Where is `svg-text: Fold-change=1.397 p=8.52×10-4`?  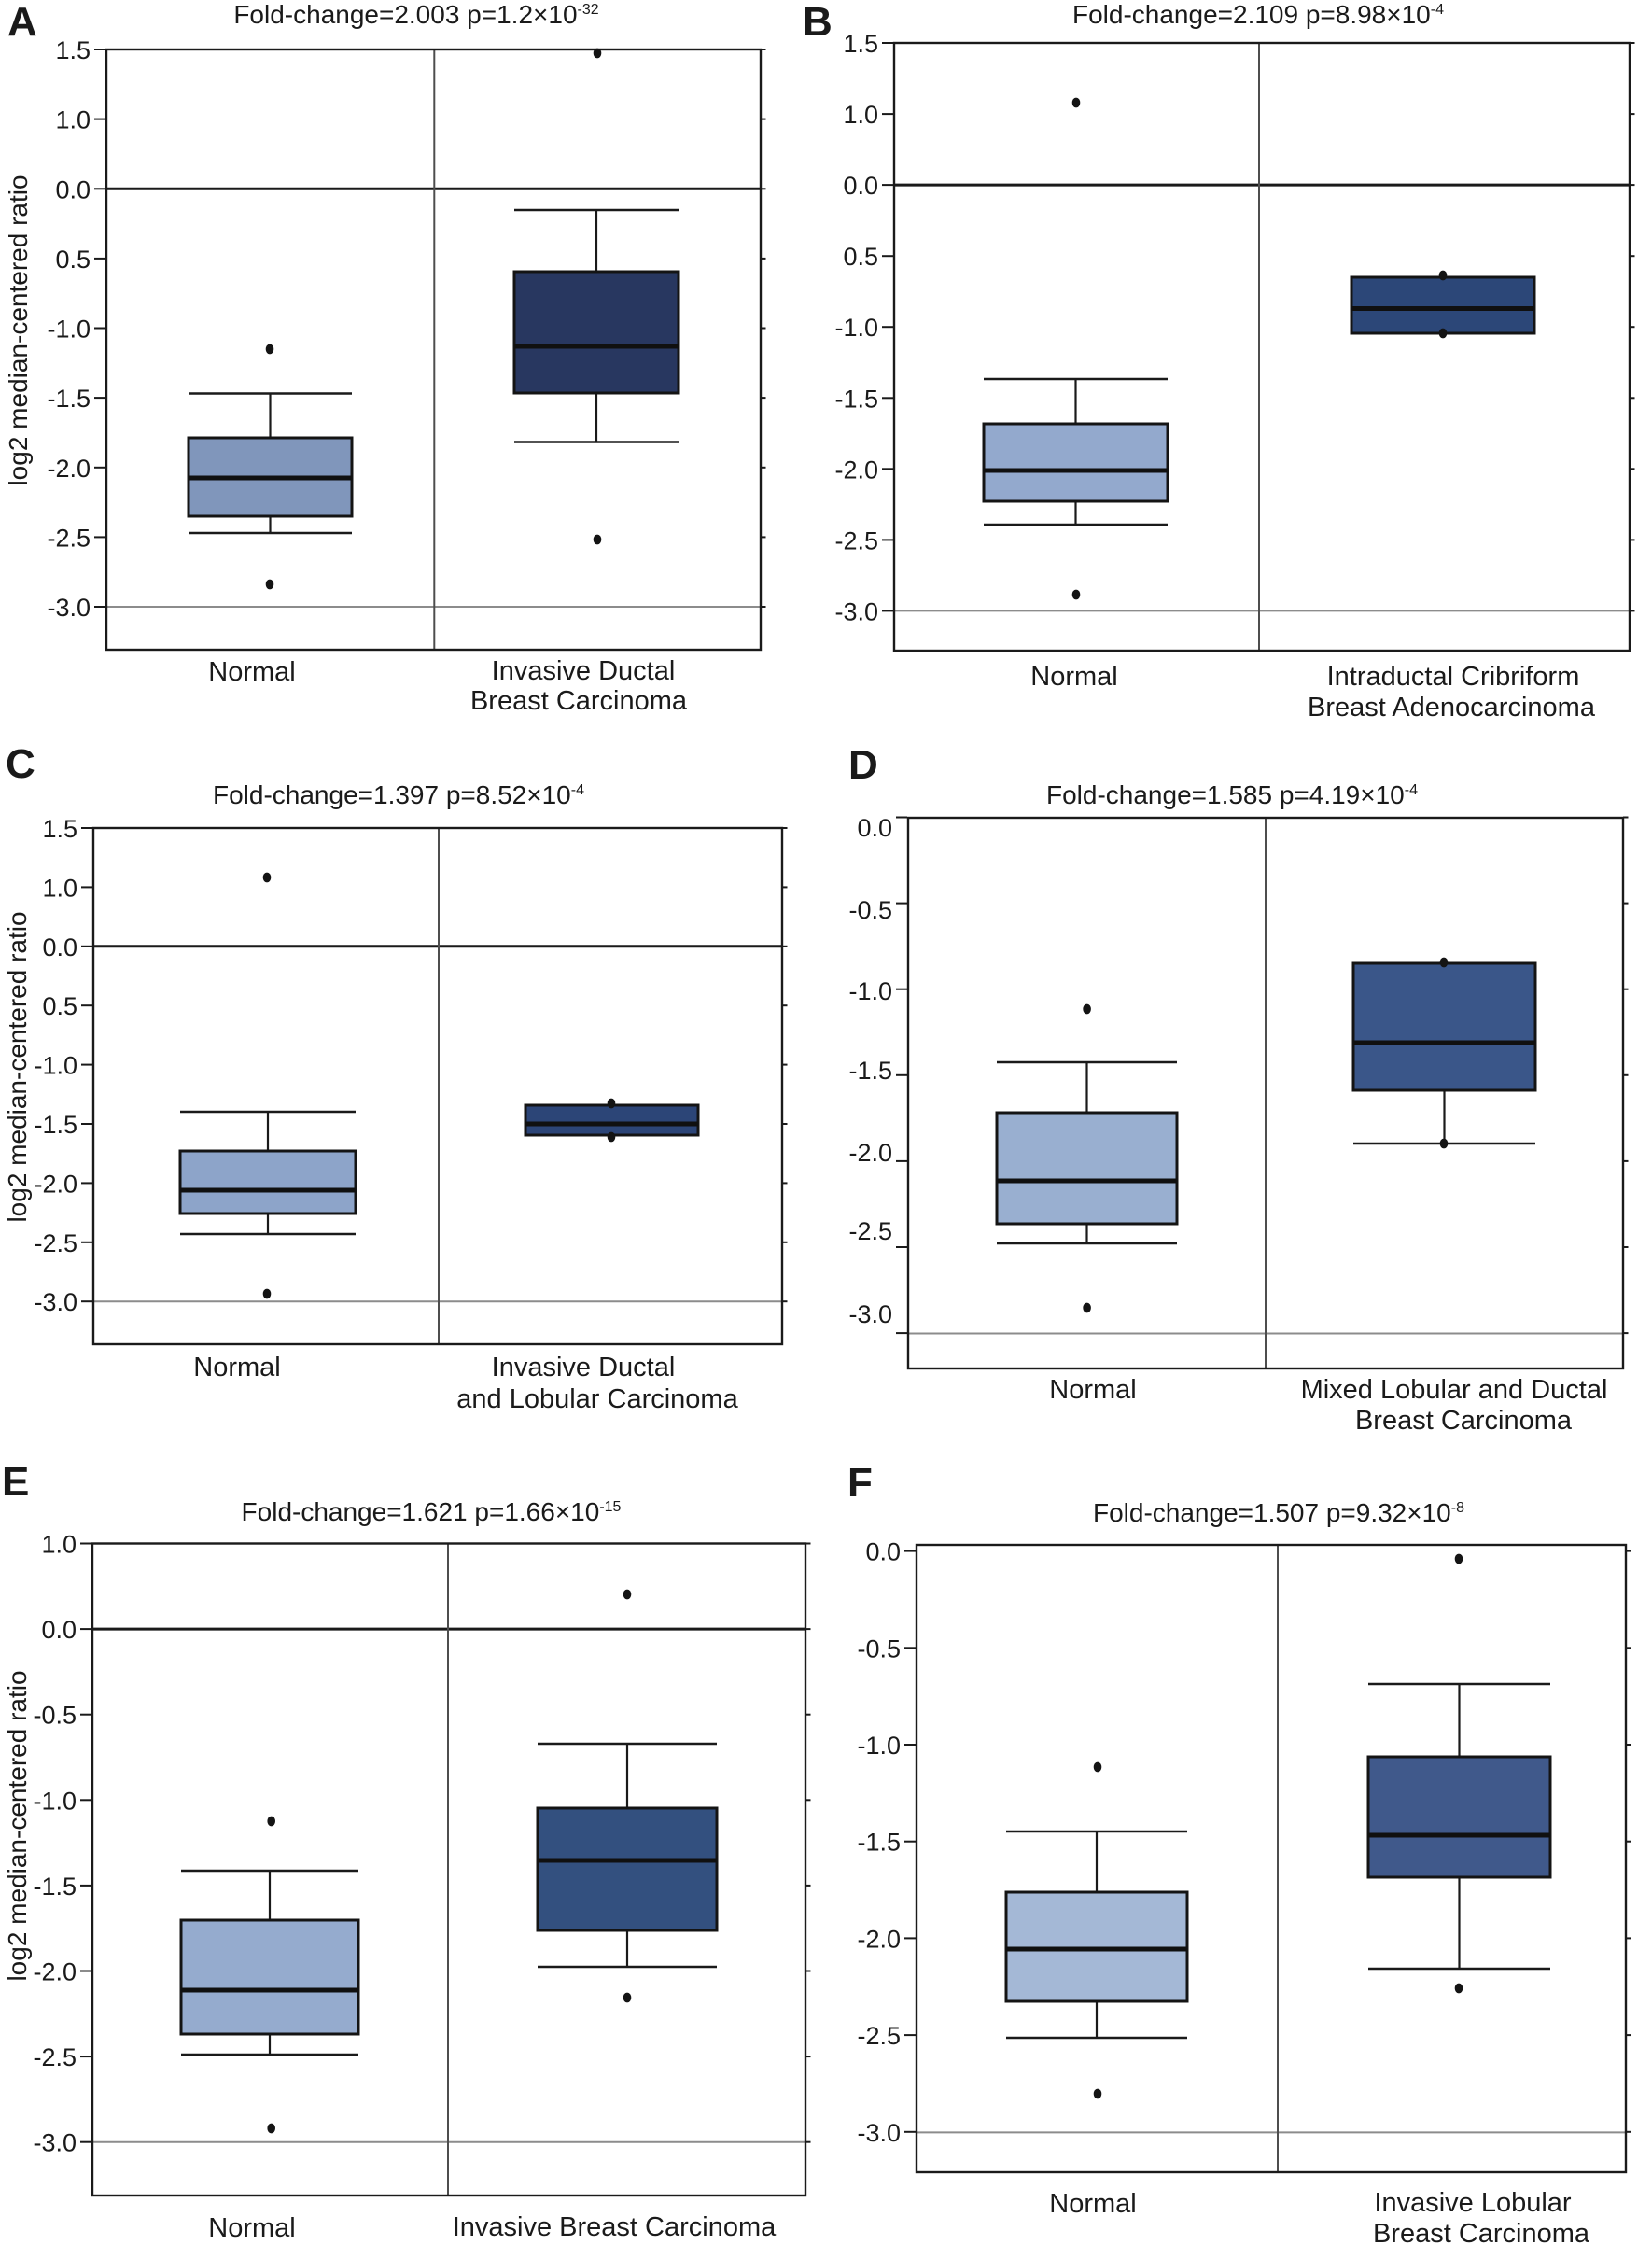
svg-text: Fold-change=1.397 p=8.52×10-4 is located at coordinates (398, 795).